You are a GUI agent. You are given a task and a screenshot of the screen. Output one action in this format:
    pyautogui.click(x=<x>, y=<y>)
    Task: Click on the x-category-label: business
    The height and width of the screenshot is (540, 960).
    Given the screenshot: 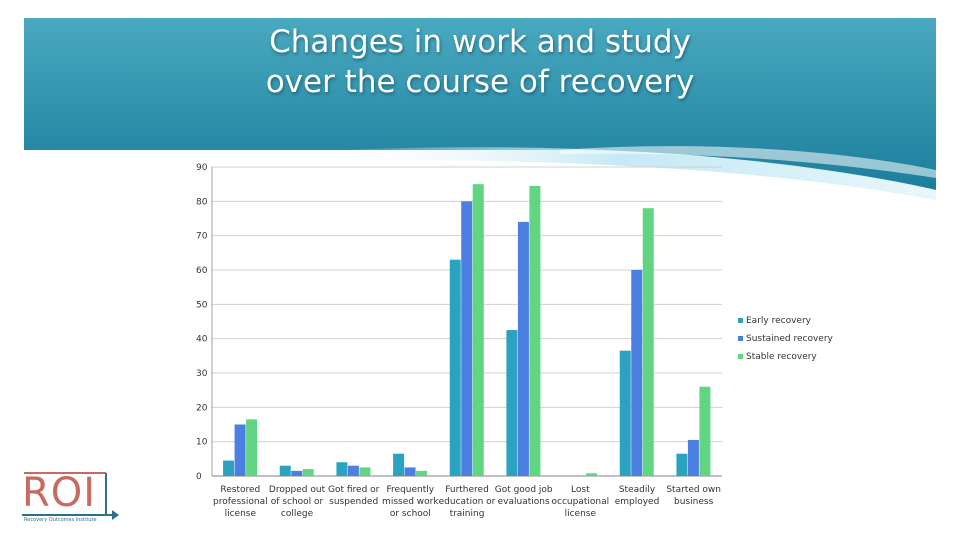 What is the action you would take?
    pyautogui.click(x=694, y=502)
    